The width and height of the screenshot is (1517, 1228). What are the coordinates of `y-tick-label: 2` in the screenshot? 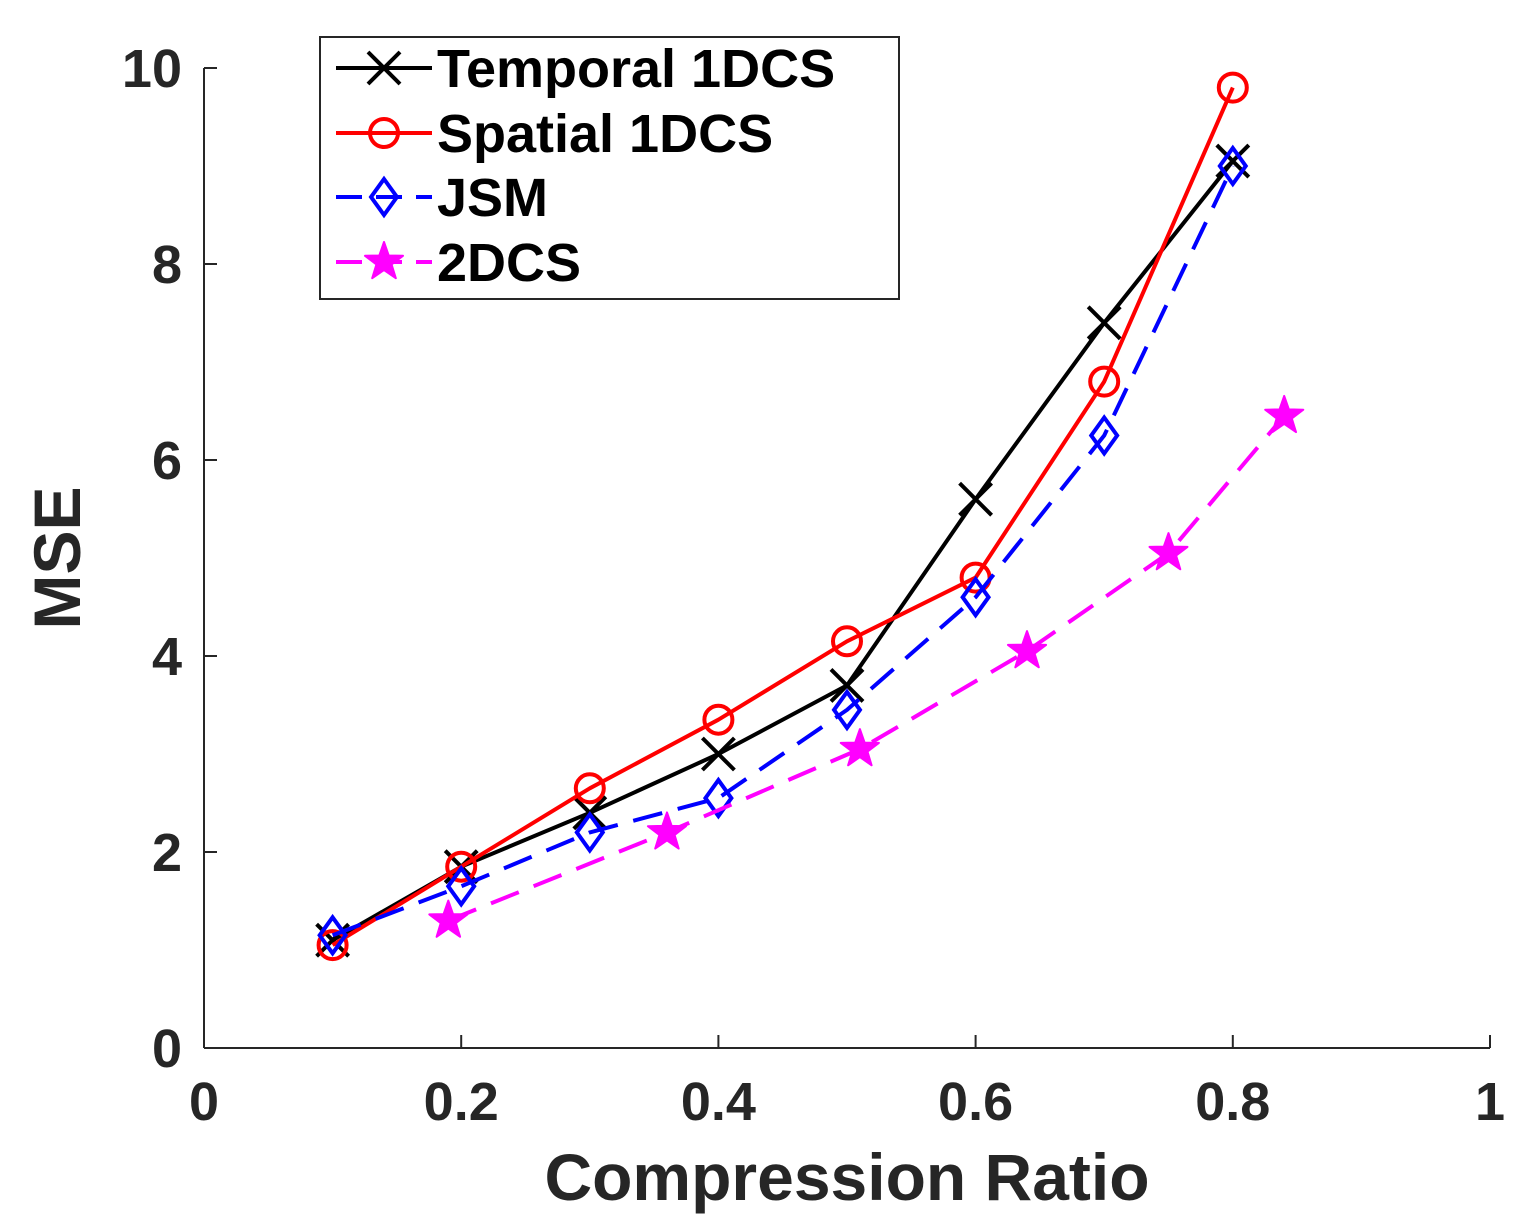 It's located at (167, 853).